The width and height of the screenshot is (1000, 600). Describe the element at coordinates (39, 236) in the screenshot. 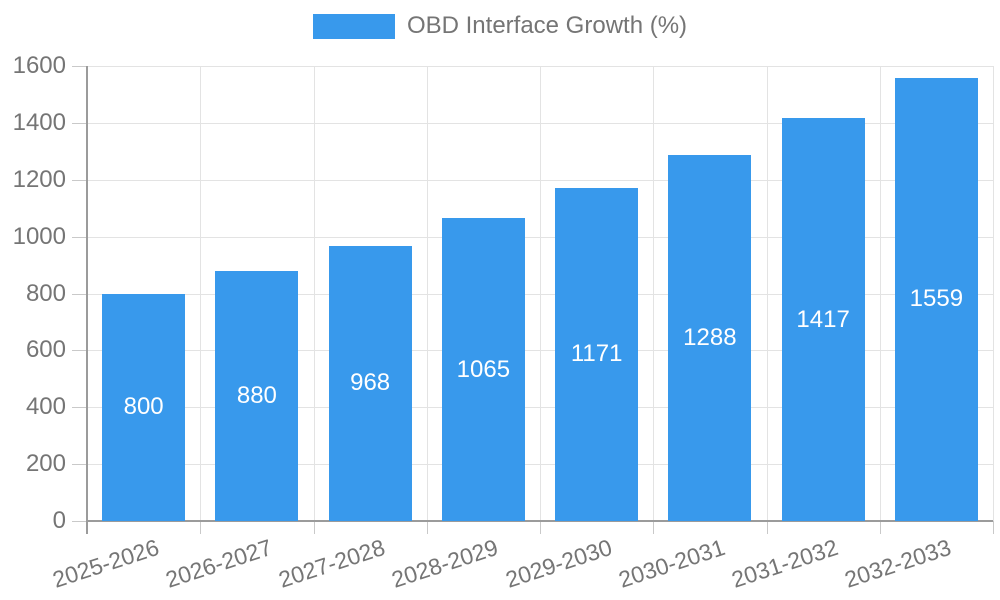

I see `y-axis-tick-label: 1000` at that location.